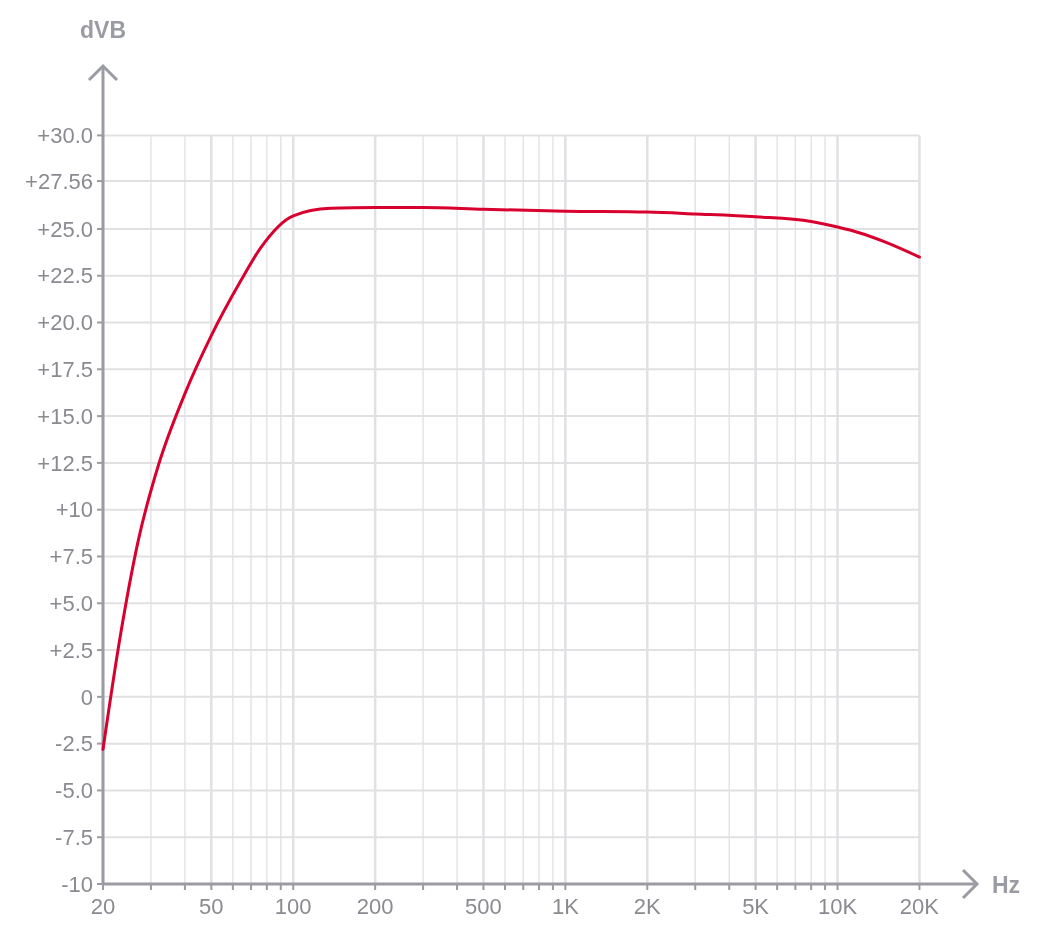 The image size is (1040, 950). I want to click on y-tick-label: +15.0, so click(65, 416).